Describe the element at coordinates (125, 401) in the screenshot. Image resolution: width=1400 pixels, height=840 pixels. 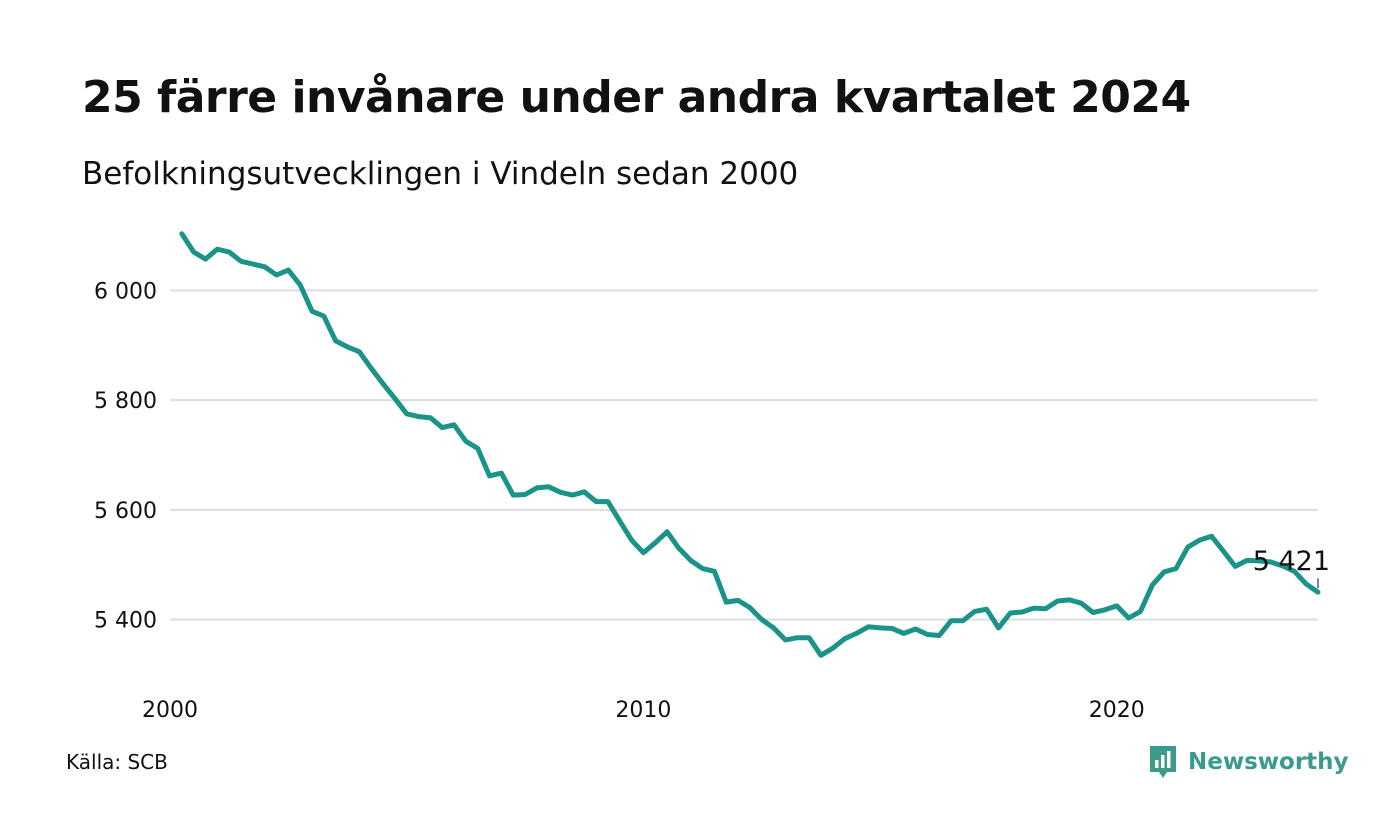
I see `y-tick-label: 5 800` at that location.